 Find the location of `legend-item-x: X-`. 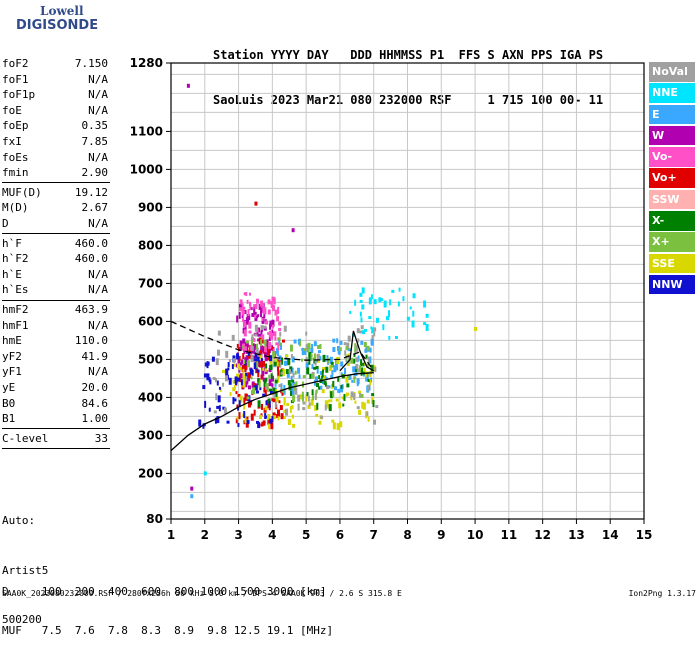

legend-item-x: X- is located at coordinates (672, 221).